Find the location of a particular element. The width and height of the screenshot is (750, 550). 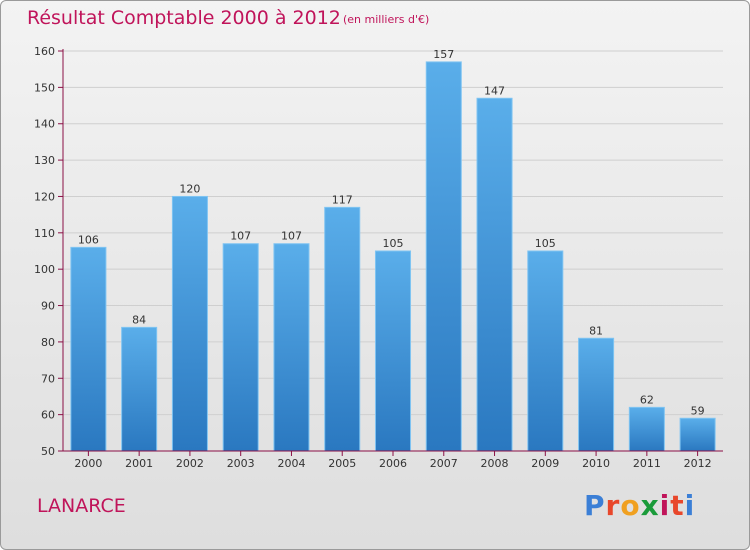

chart-subtitle: (en milliers d'€) is located at coordinates (386, 19).